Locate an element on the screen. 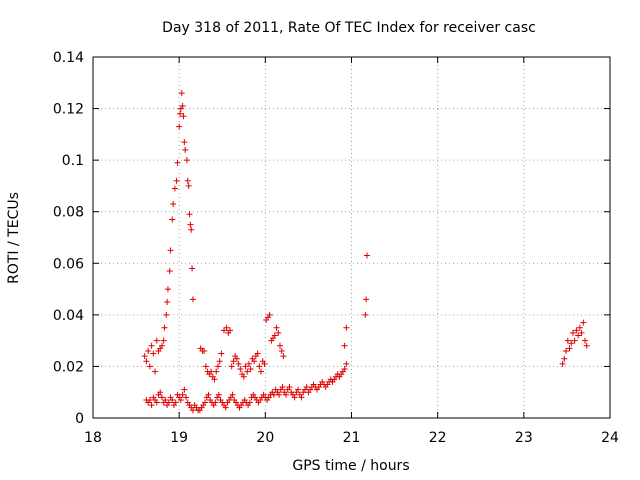 The image size is (640, 480). x-axis-label: GPS time / hours is located at coordinates (350, 466).